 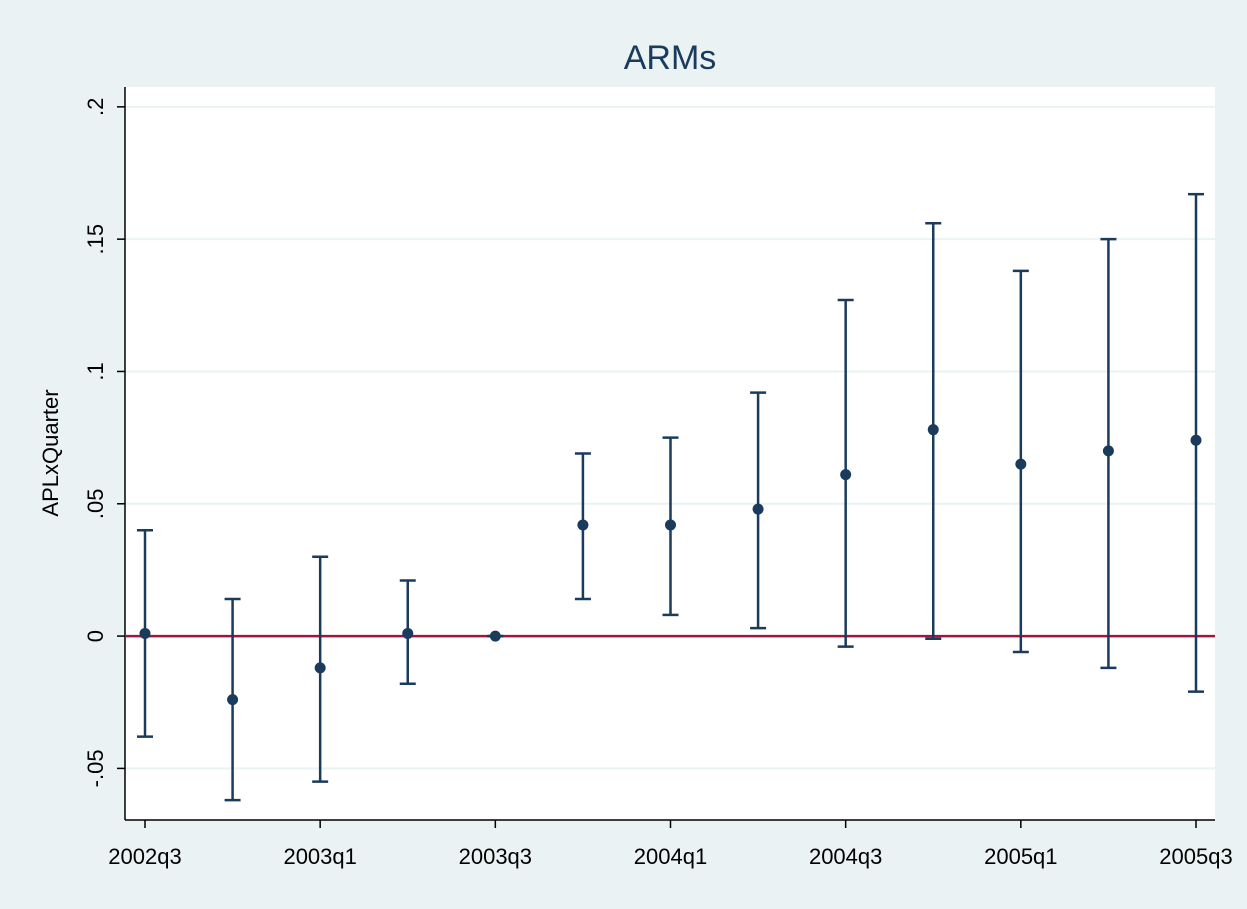 What do you see at coordinates (319, 856) in the screenshot?
I see `x-tick-label: 2003q1` at bounding box center [319, 856].